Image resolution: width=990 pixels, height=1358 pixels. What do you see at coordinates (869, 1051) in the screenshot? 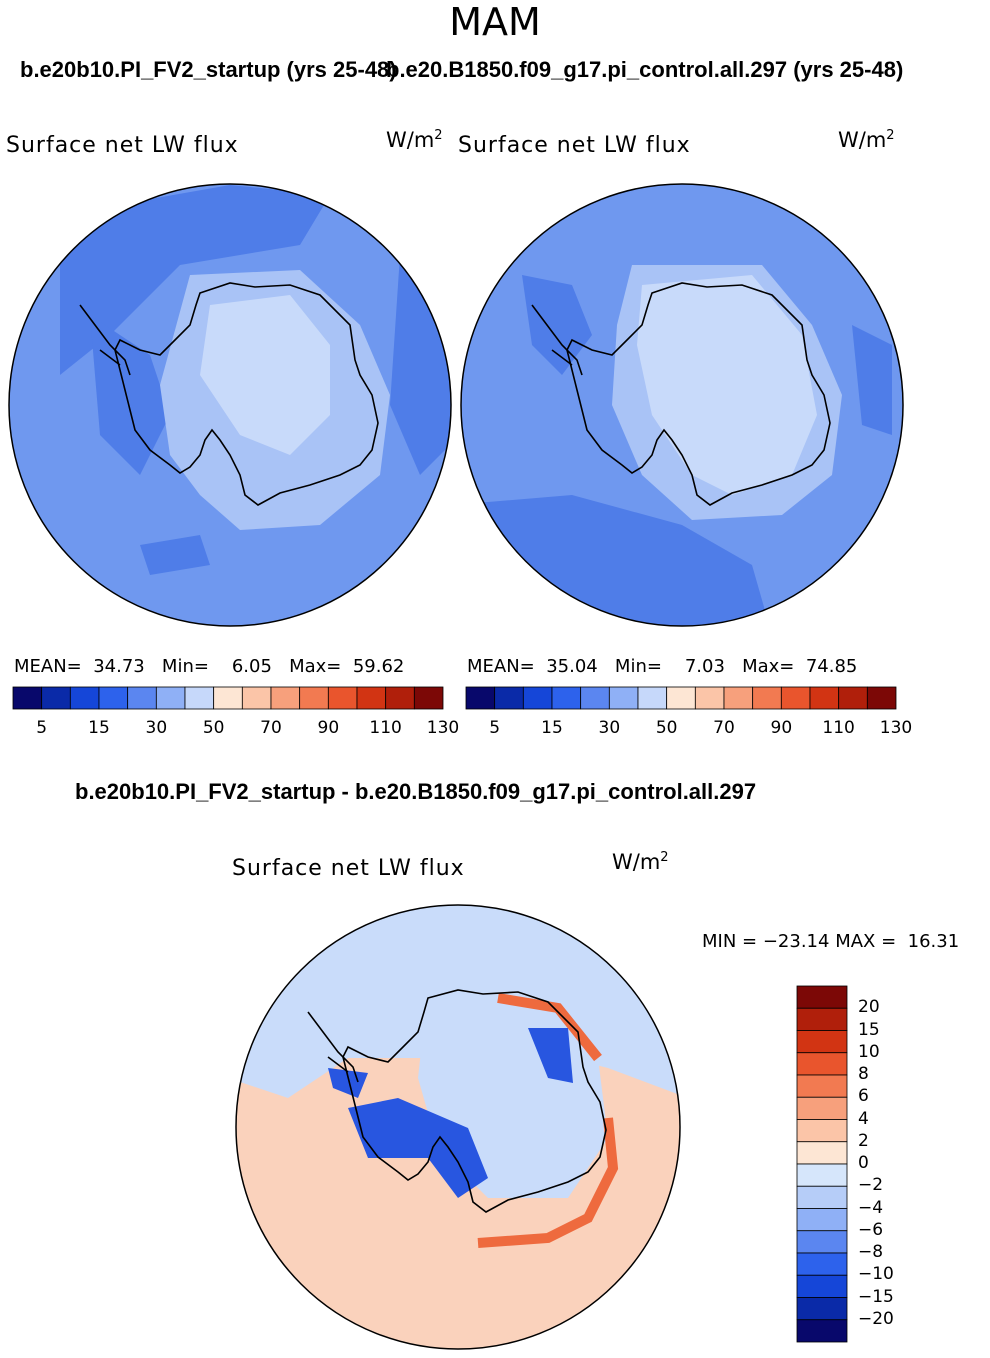
I see `colorbar-tick-label: 10` at bounding box center [869, 1051].